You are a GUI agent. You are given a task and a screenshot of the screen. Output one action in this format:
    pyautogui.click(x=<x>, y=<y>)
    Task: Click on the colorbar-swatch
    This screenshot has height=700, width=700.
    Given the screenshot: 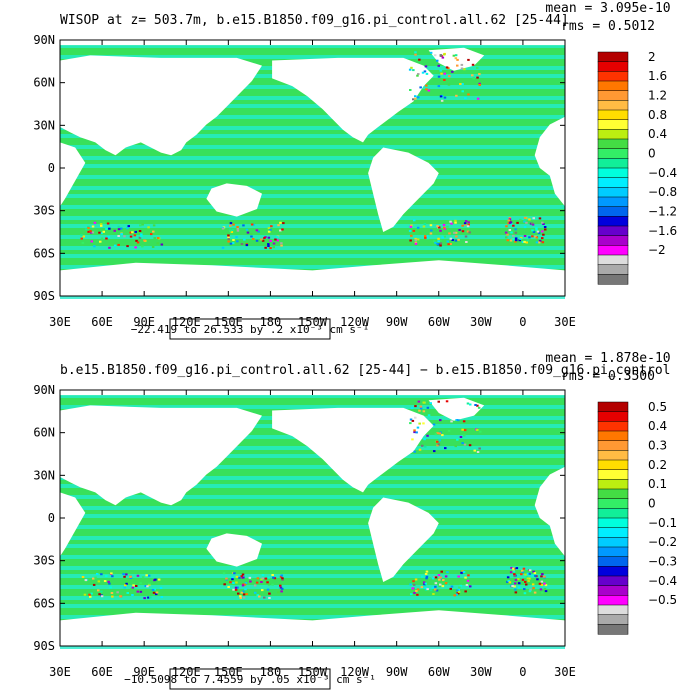 What is the action you would take?
    pyautogui.click(x=613, y=211)
    